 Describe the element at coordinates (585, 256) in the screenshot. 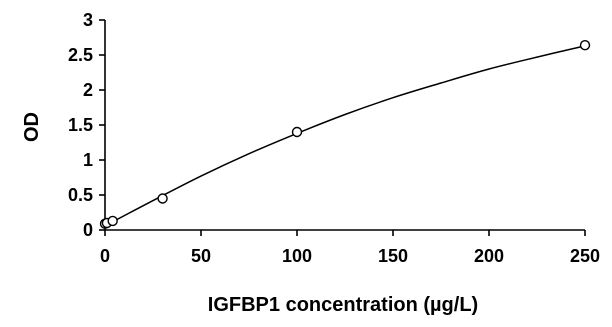

I see `x-tick-label: 250` at that location.